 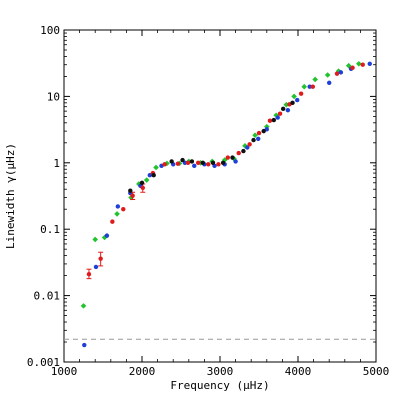 I want to click on x-tick-label: 1000, so click(x=64, y=371).